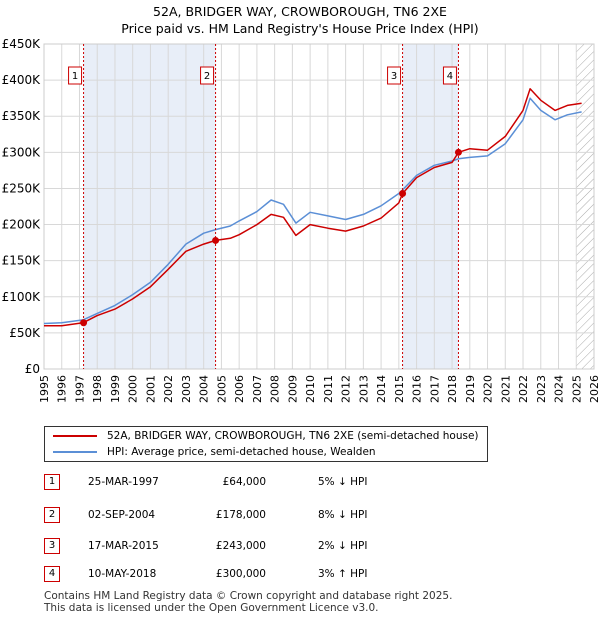 Image resolution: width=600 pixels, height=620 pixels. Describe the element at coordinates (22, 80) in the screenshot. I see `y-tick-label: £400K` at that location.